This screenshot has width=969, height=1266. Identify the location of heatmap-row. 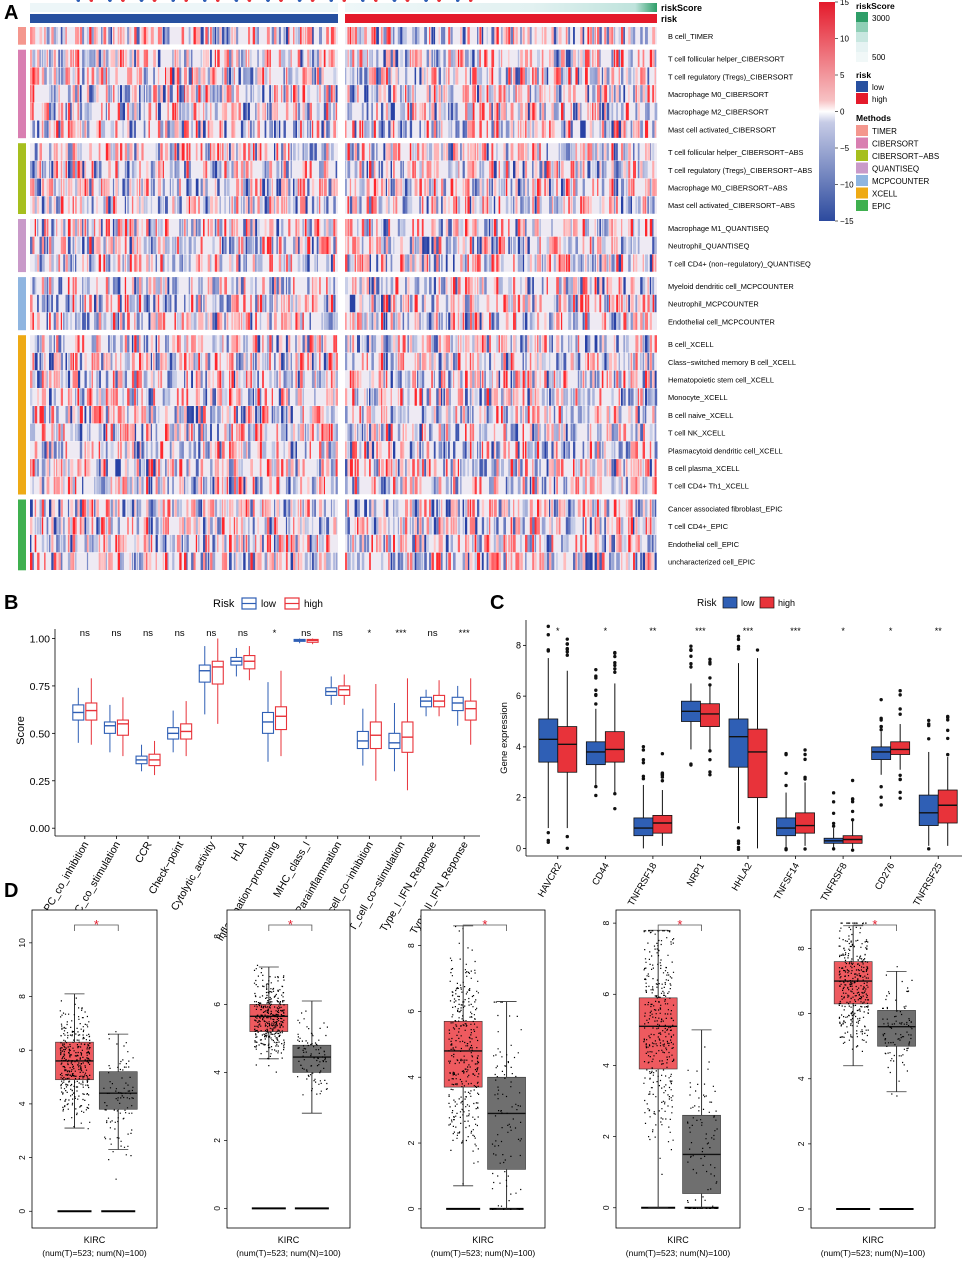
(343, 245).